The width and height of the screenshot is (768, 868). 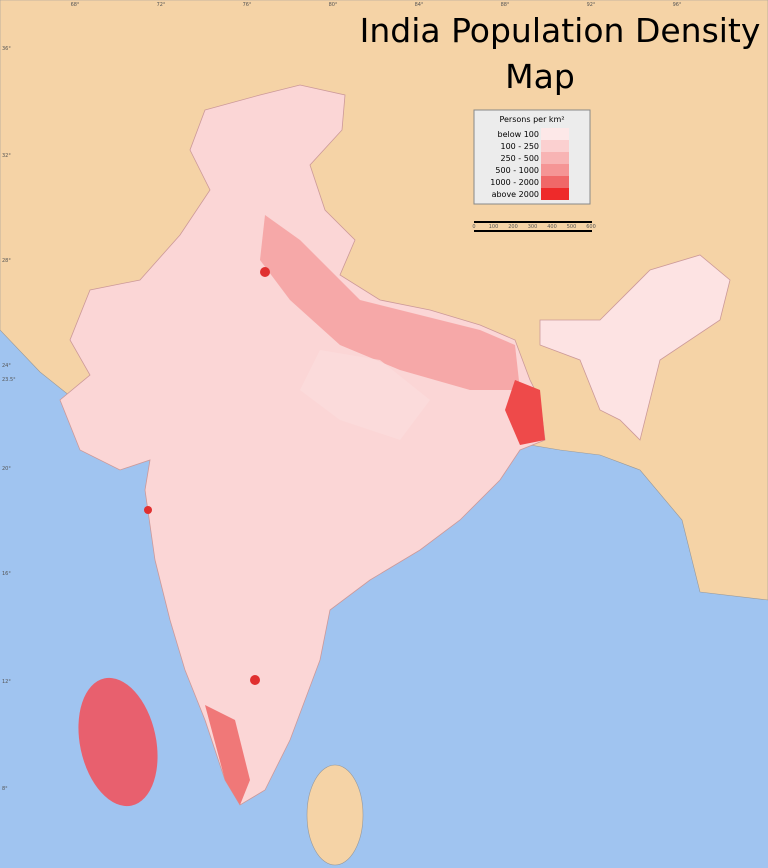 I want to click on central-region, so click(x=365, y=395).